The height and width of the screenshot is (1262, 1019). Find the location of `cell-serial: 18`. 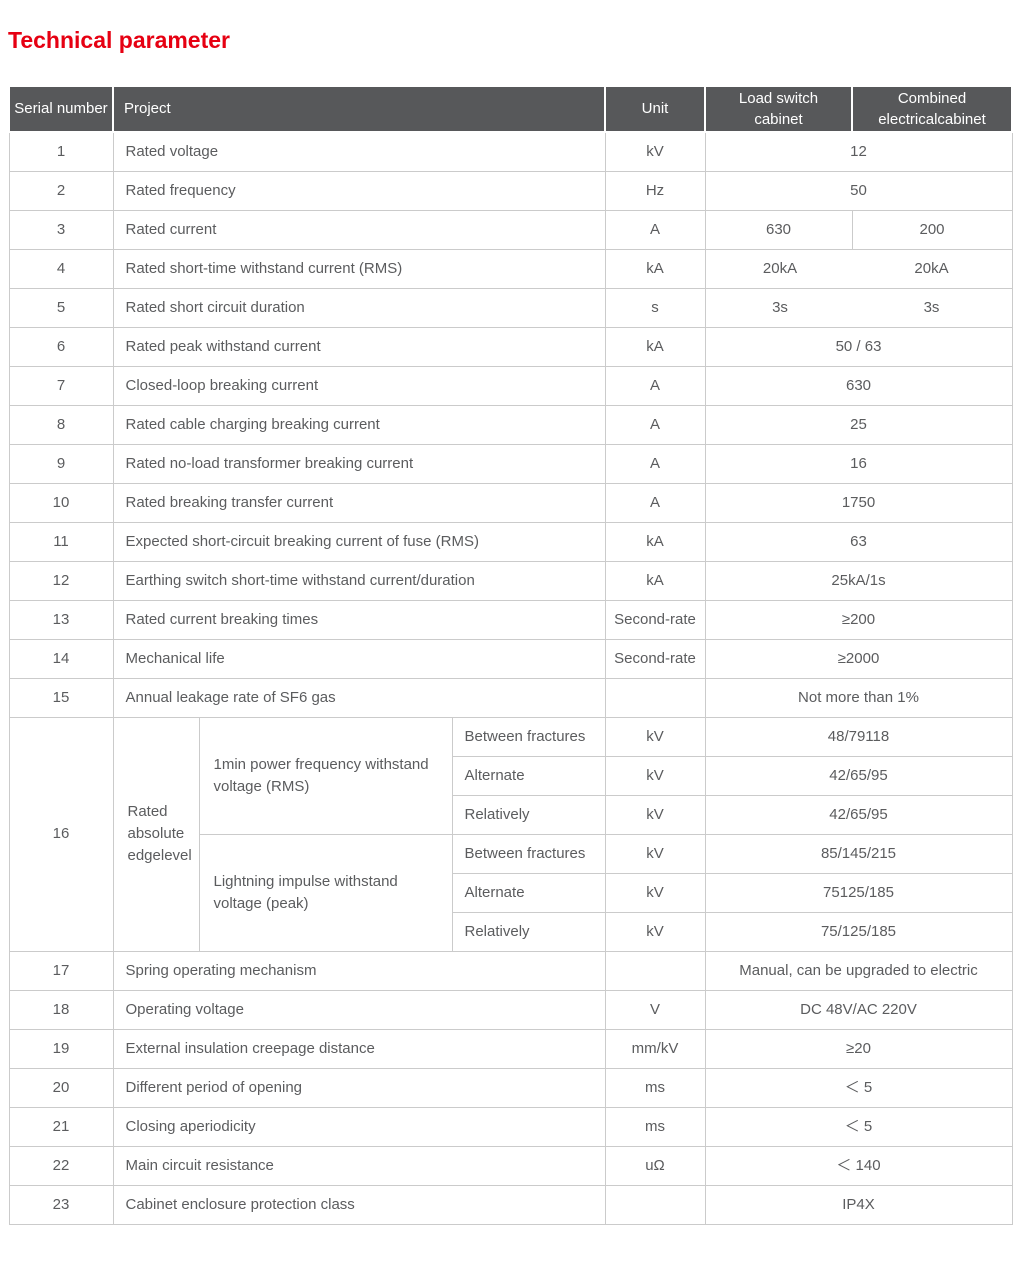

cell-serial: 18 is located at coordinates (61, 1009).